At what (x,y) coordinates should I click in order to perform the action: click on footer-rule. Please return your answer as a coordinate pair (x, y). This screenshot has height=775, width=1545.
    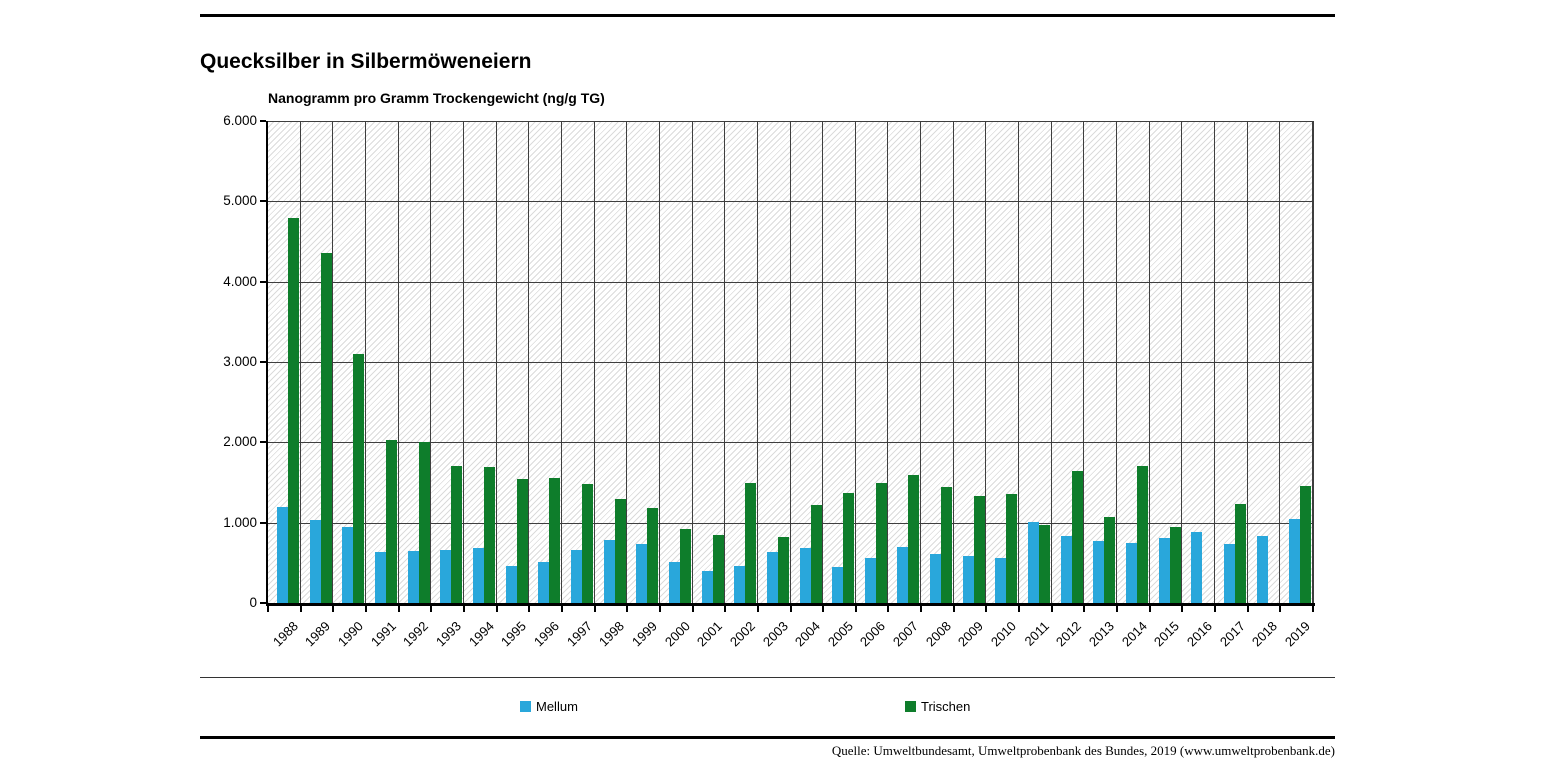
    Looking at the image, I should click on (767, 737).